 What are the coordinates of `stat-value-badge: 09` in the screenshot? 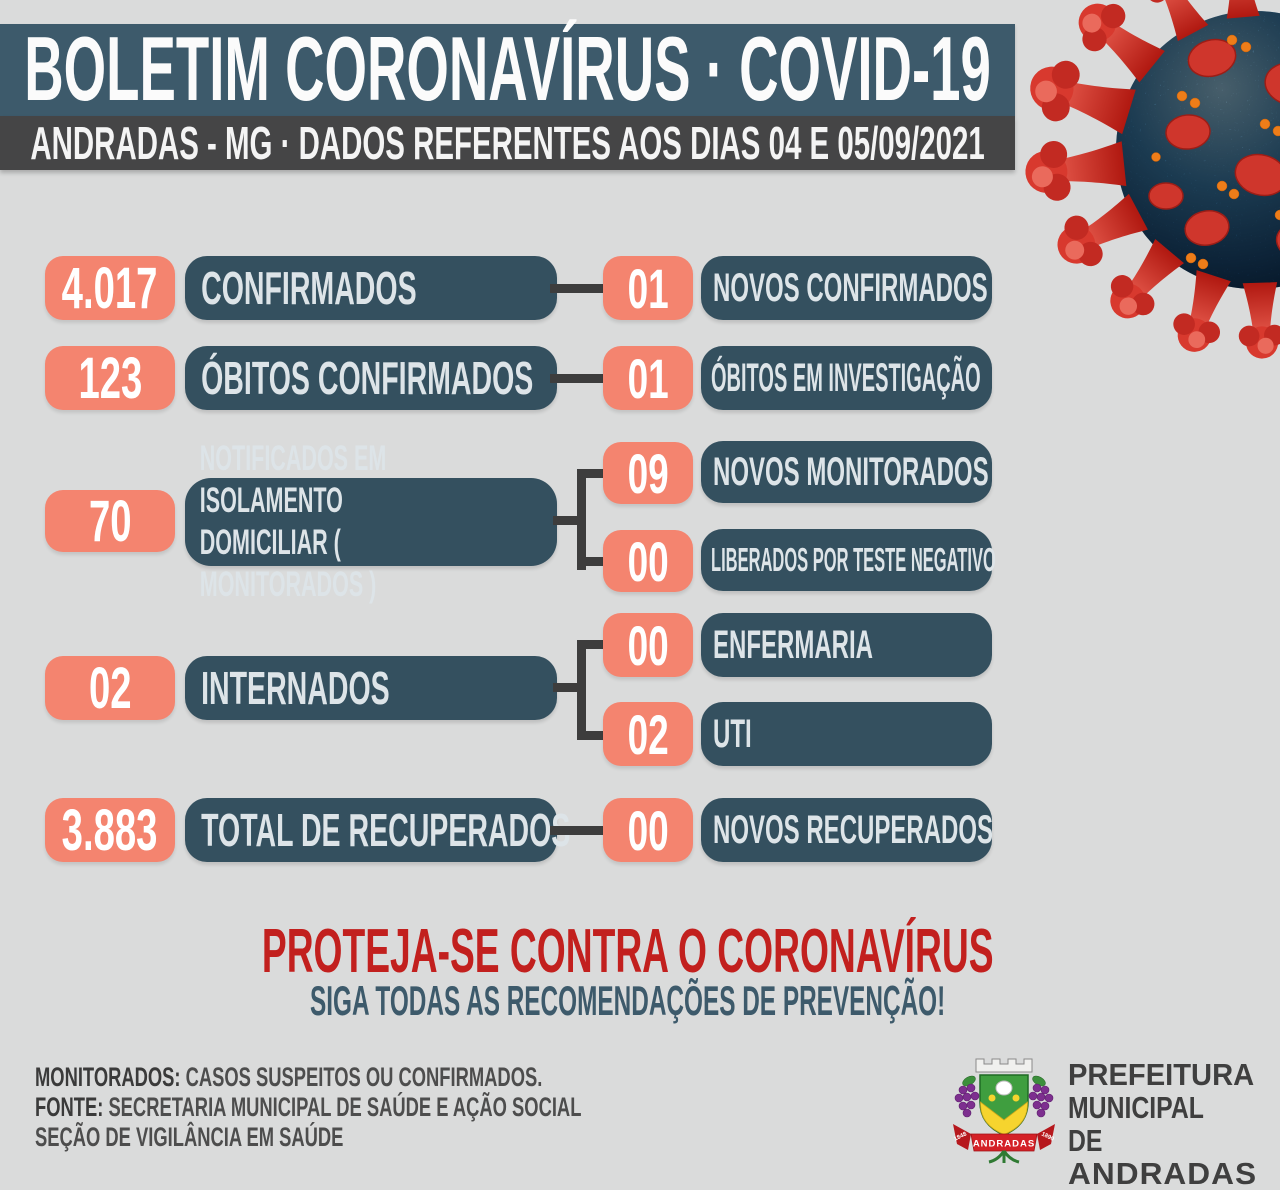 It's located at (648, 473).